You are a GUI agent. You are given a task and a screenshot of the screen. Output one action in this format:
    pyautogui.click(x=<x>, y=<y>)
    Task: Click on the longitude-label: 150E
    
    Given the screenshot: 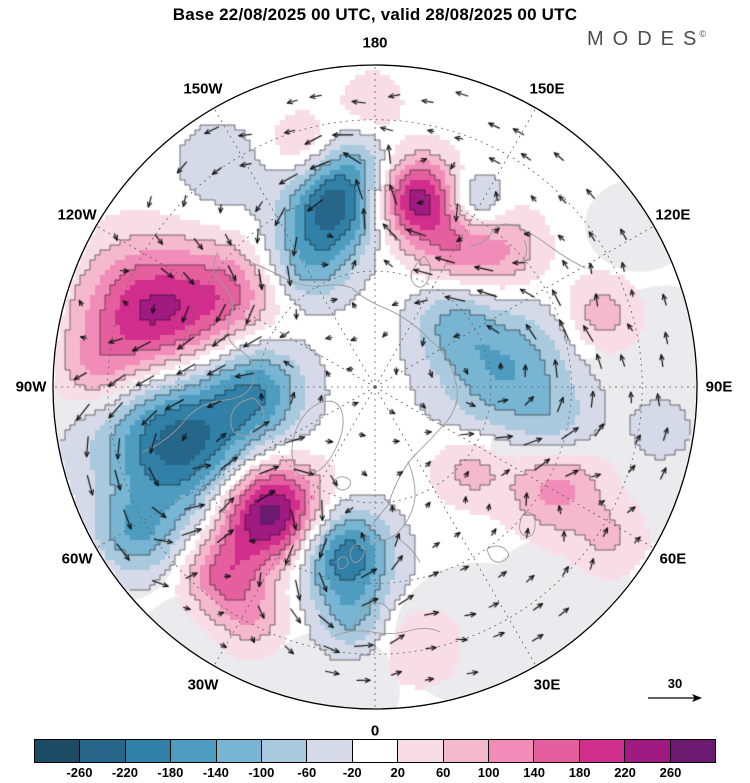 What is the action you would take?
    pyautogui.click(x=547, y=89)
    